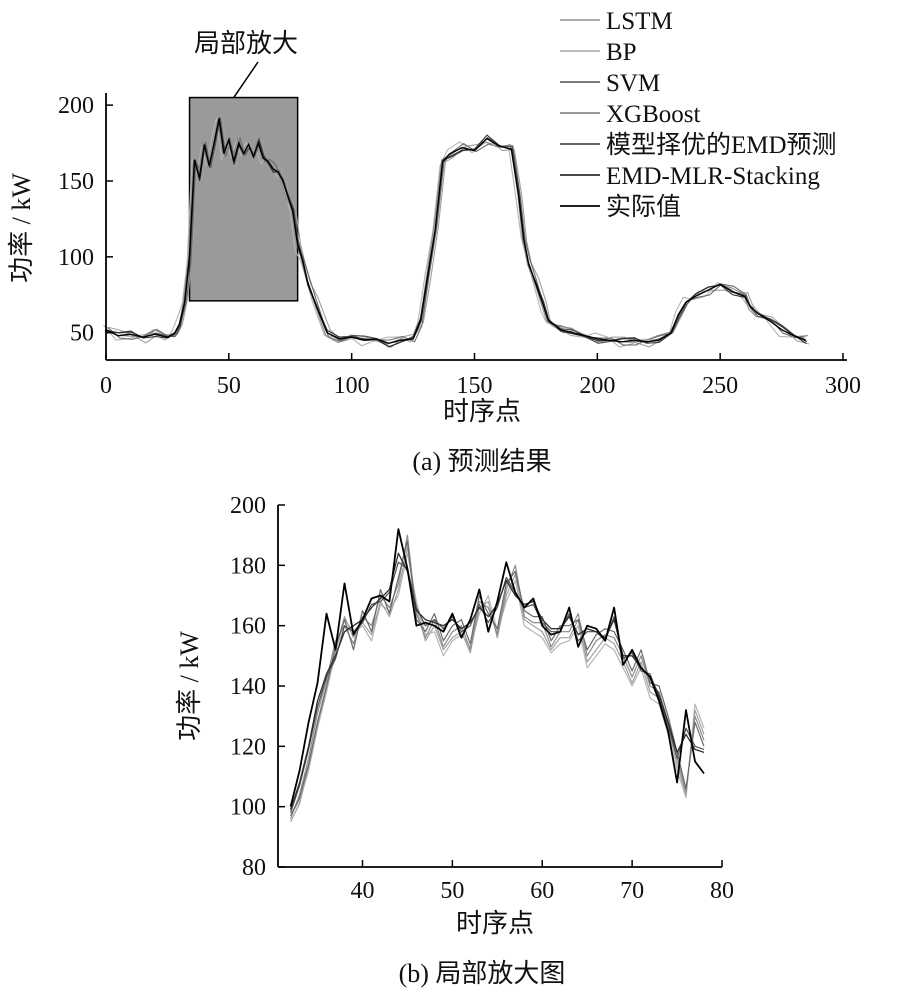 The width and height of the screenshot is (903, 1000). Describe the element at coordinates (843, 386) in the screenshot. I see `x-tick-label: 300` at that location.